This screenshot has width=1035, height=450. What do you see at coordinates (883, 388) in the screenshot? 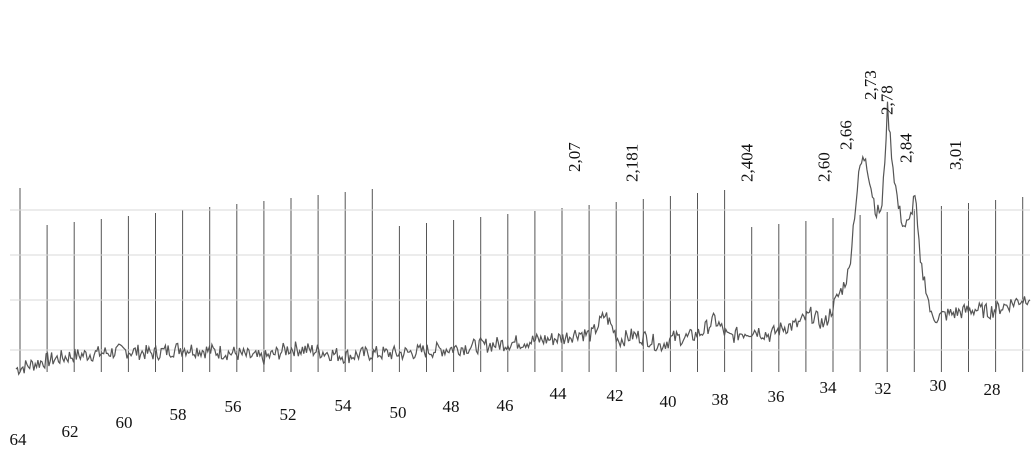
I see `x-tick-label: 32` at bounding box center [883, 388].